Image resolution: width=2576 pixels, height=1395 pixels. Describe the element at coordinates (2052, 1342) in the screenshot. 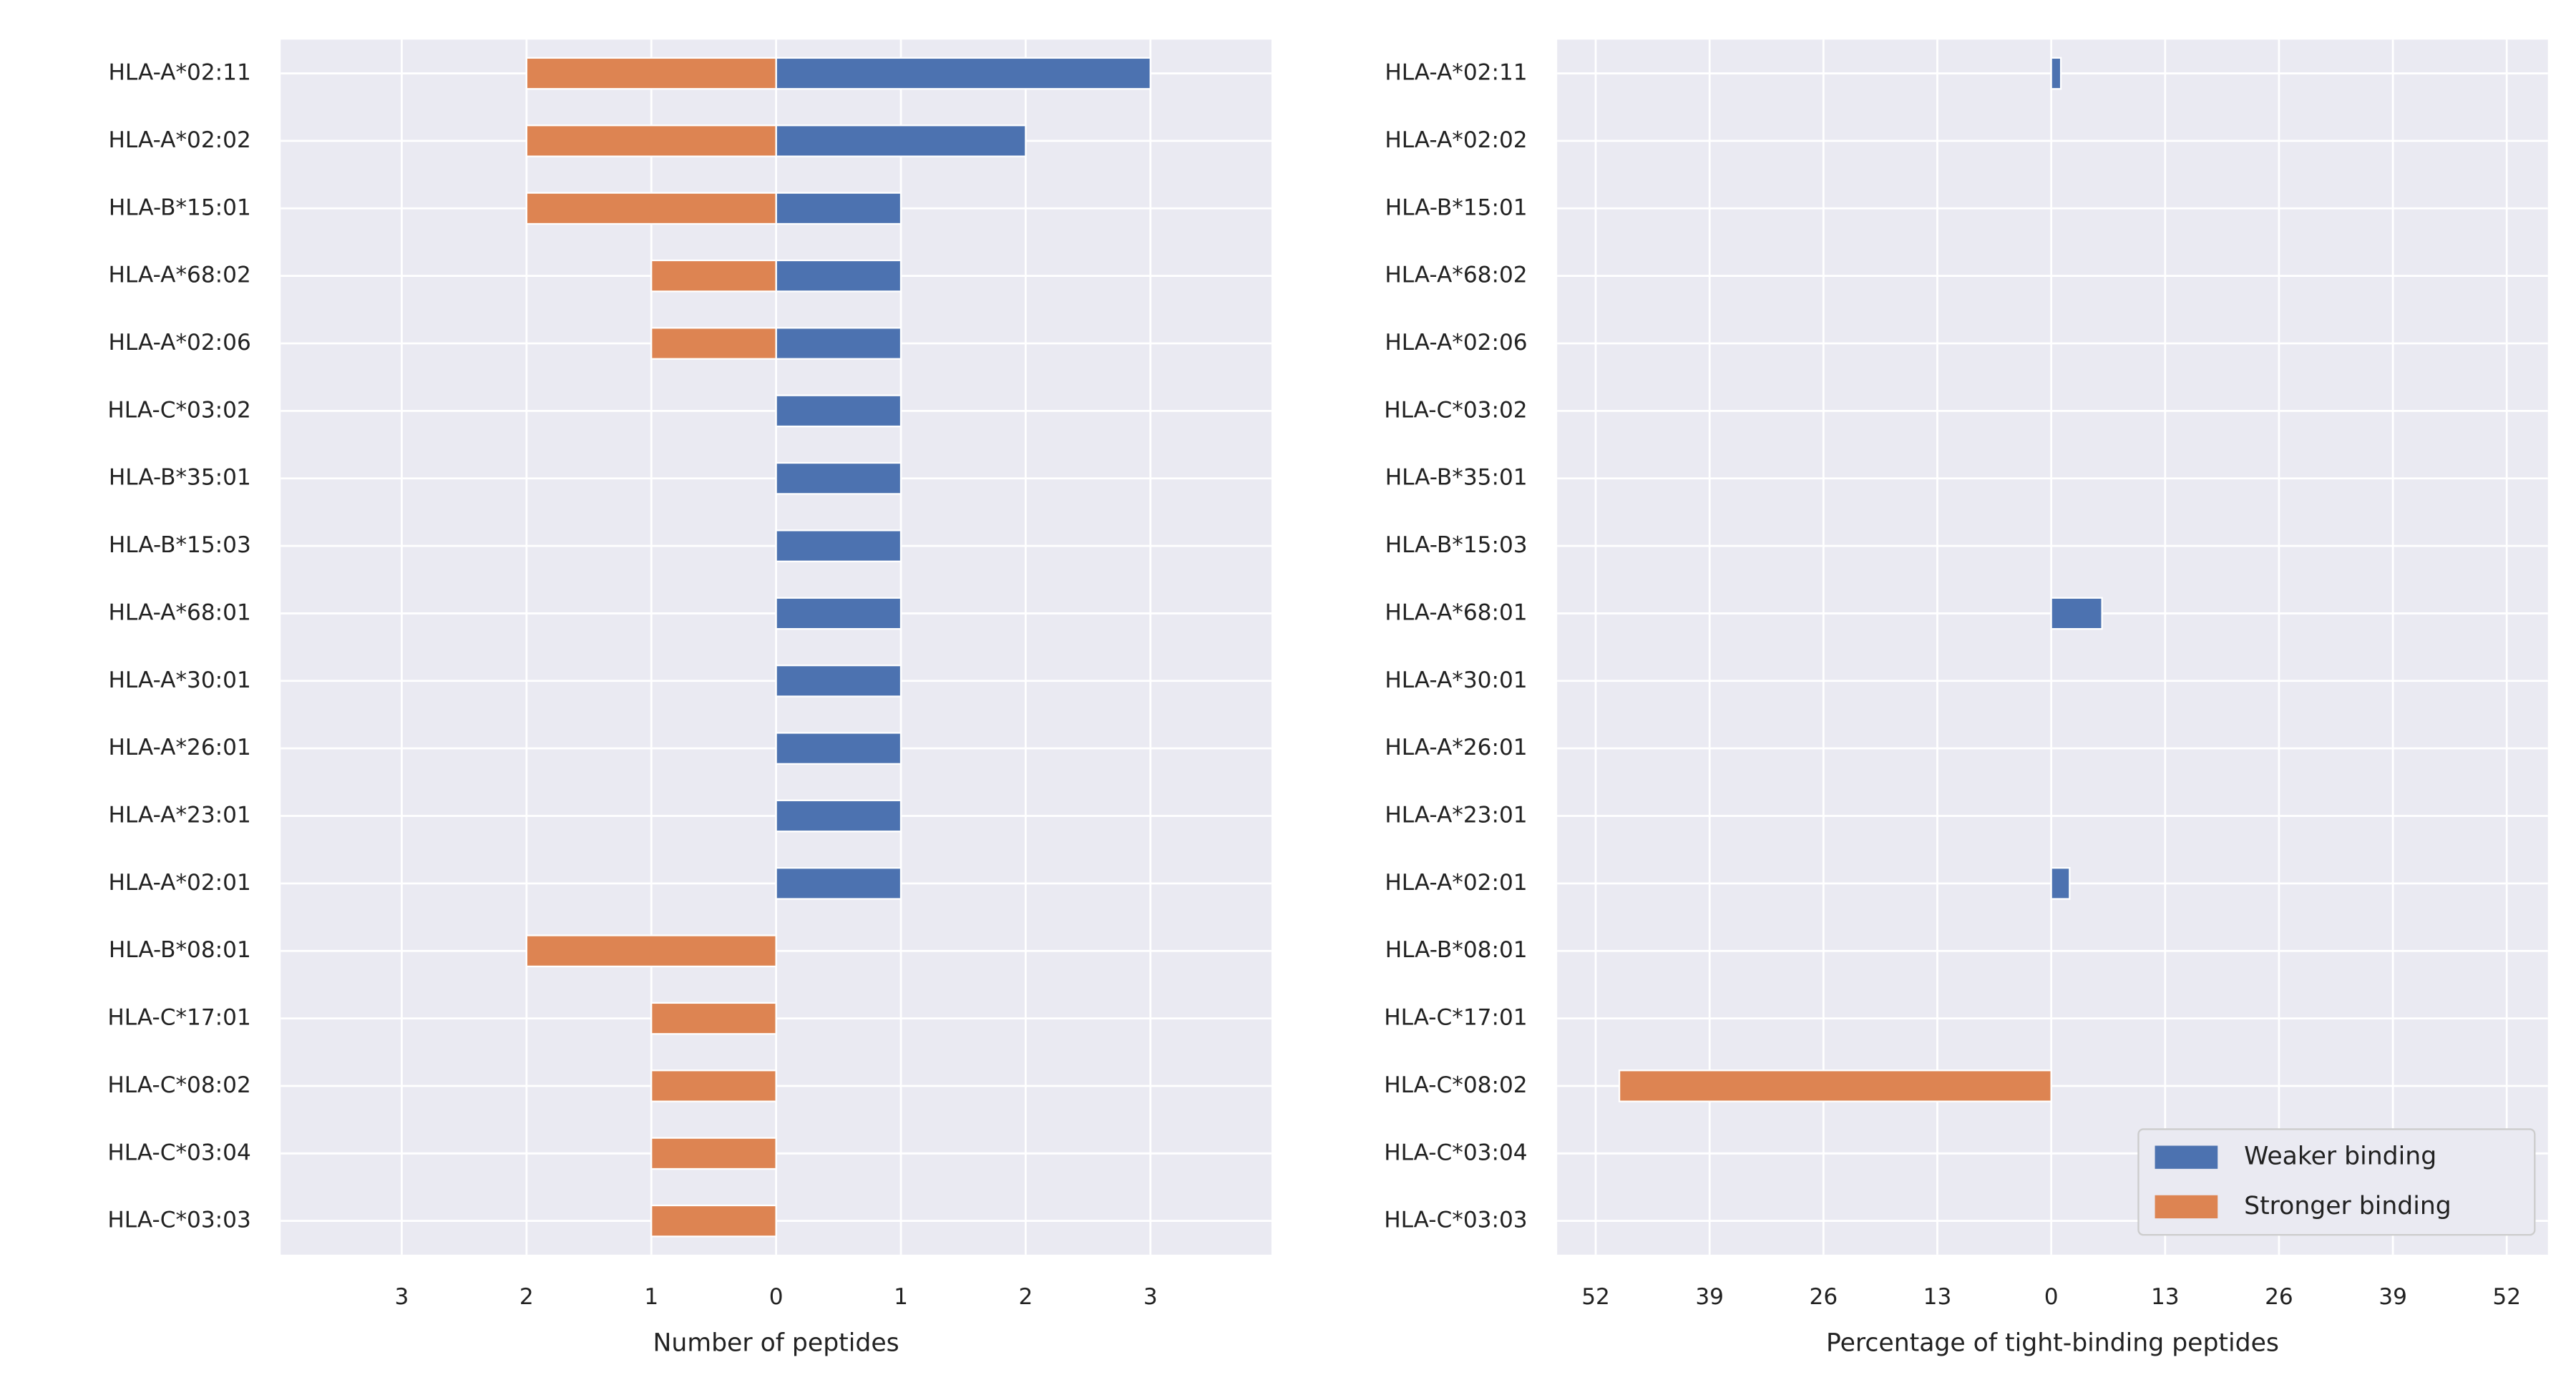

I see `x-axis-label: Percentage of tight-binding peptides` at that location.